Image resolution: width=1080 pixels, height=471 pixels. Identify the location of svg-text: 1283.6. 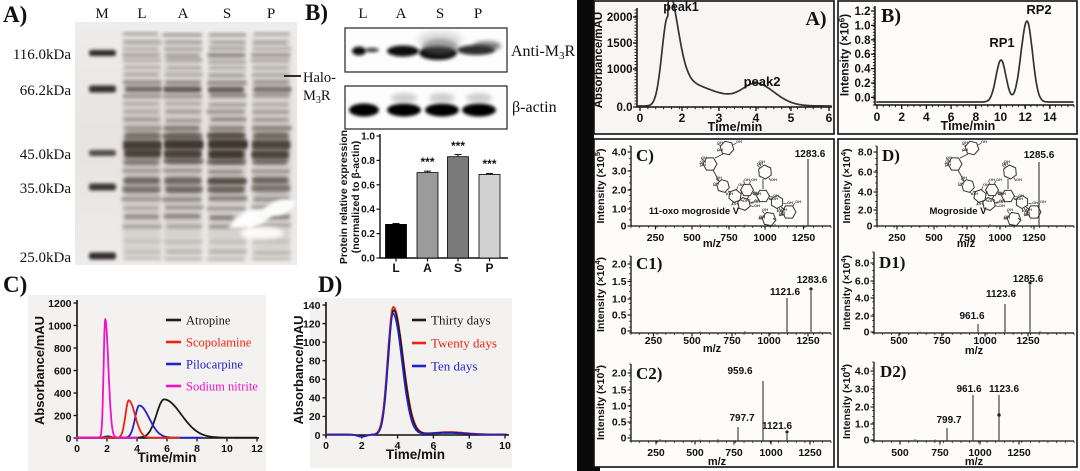
(810, 154).